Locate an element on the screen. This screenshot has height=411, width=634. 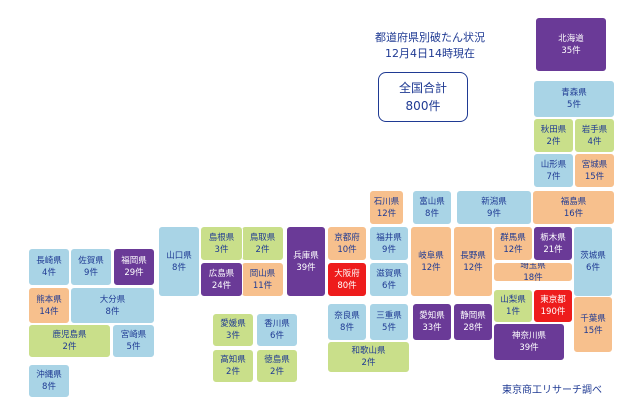
prefecture-fukui: 福井県 9件 is located at coordinates (389, 243).